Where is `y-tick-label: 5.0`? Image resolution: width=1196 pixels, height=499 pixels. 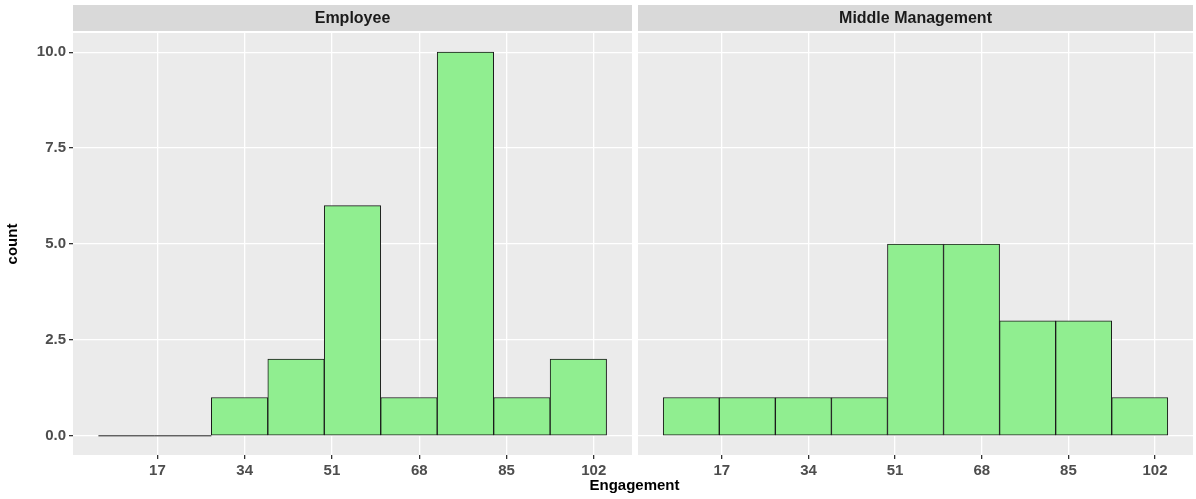
y-tick-label: 5.0 is located at coordinates (55, 243).